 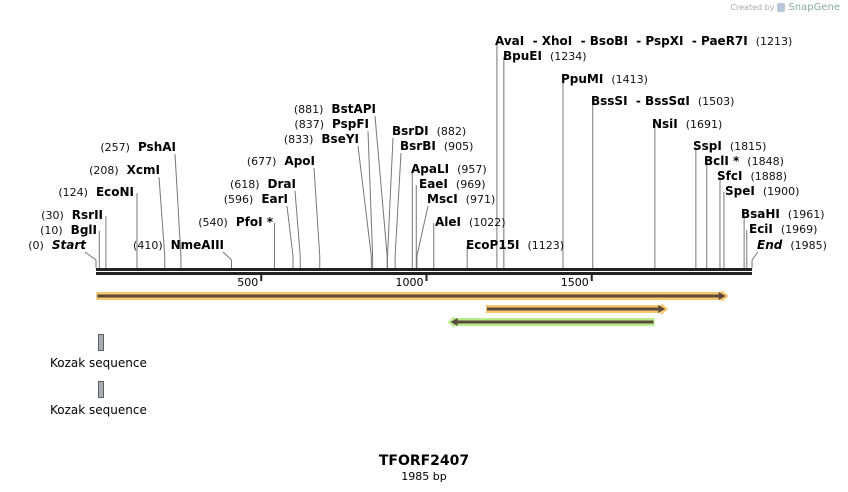 I want to click on restriction-site: PpuMI (1413), so click(x=604, y=79).